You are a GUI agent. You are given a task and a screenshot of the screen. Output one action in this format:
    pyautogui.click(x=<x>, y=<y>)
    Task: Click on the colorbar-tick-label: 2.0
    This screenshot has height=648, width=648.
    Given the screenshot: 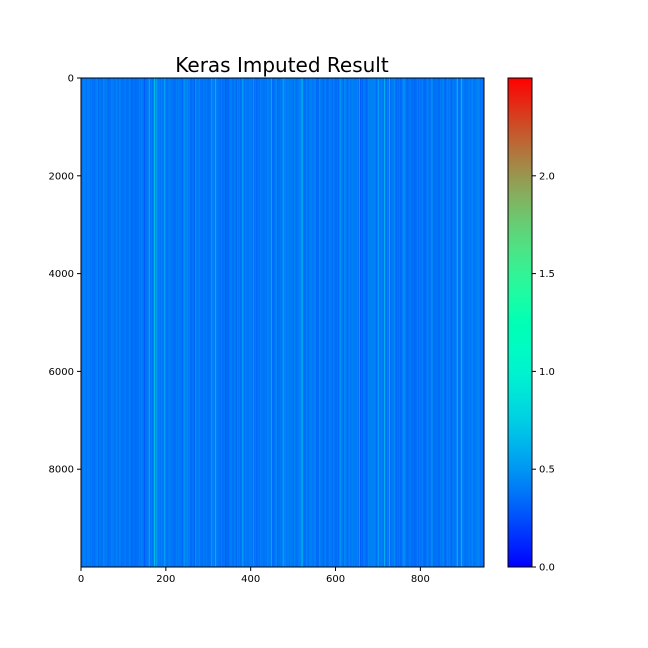 What is the action you would take?
    pyautogui.click(x=547, y=176)
    